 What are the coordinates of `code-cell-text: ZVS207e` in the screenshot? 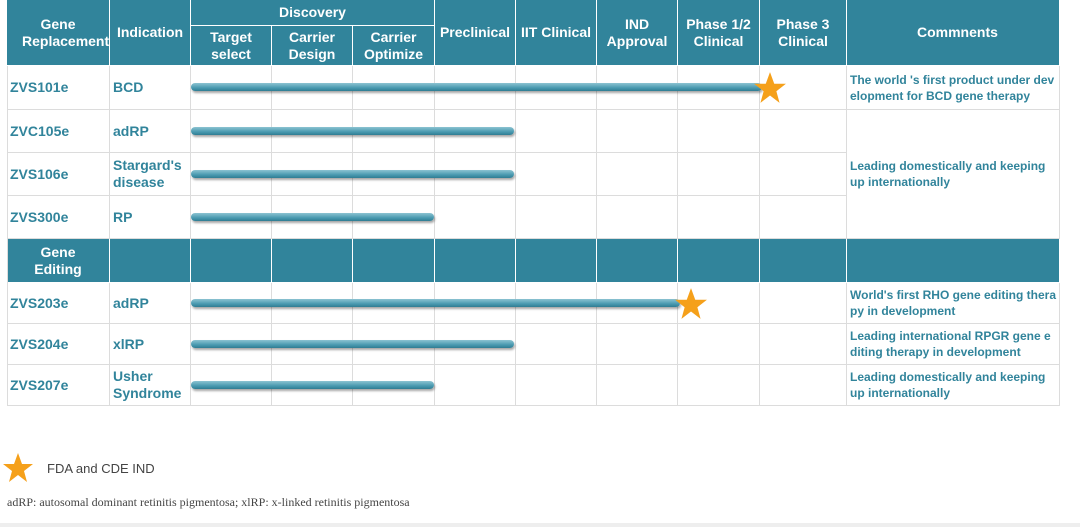 It's located at (39, 384).